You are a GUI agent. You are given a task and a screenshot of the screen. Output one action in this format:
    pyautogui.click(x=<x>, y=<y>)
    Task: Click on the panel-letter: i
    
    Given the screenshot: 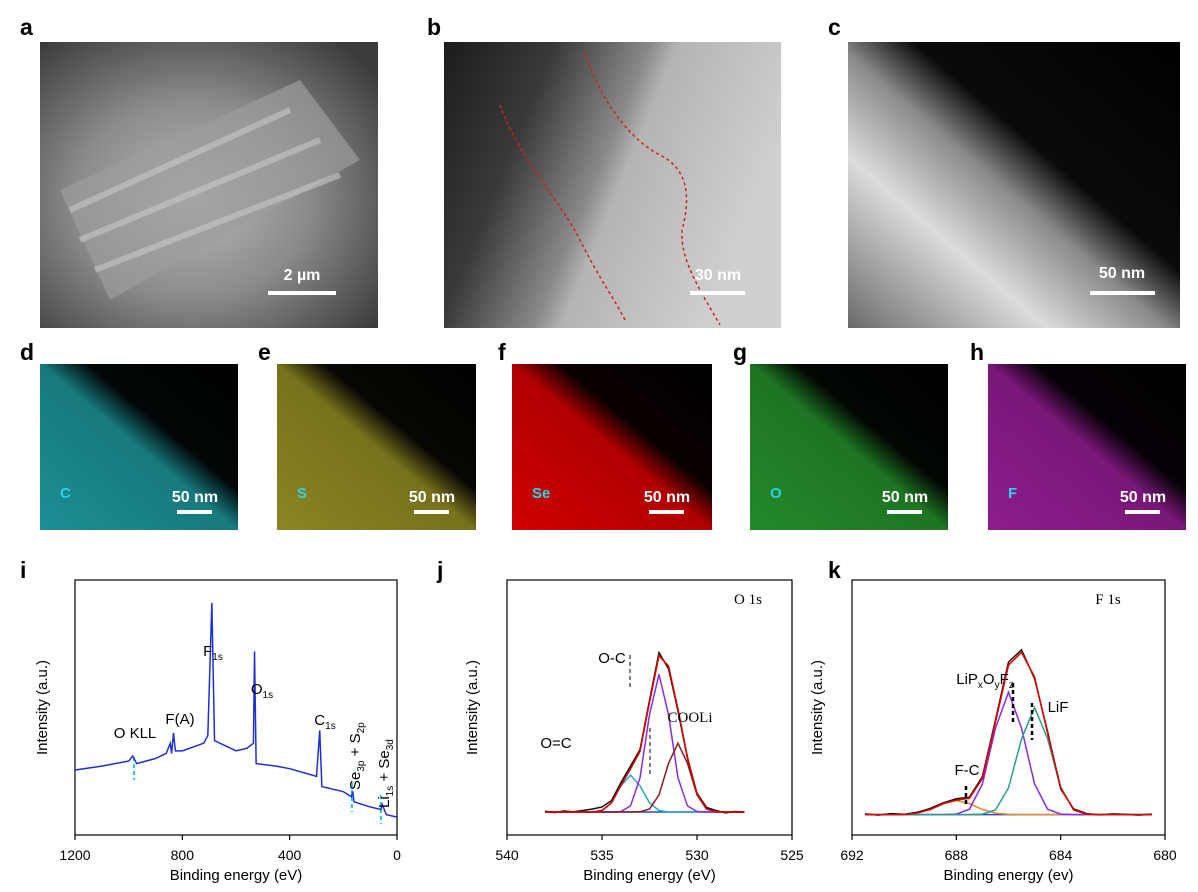 What is the action you would take?
    pyautogui.click(x=23, y=570)
    